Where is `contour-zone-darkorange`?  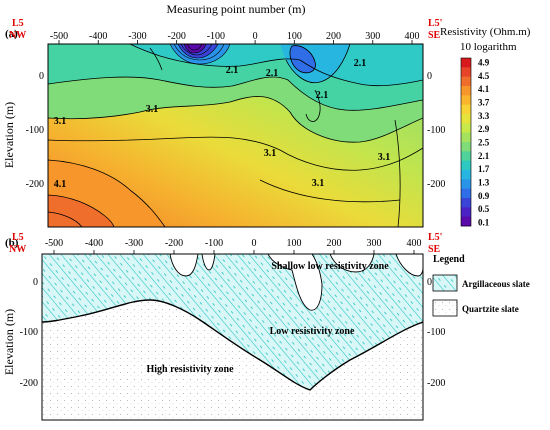
contour-zone-darkorange is located at coordinates (81, 211).